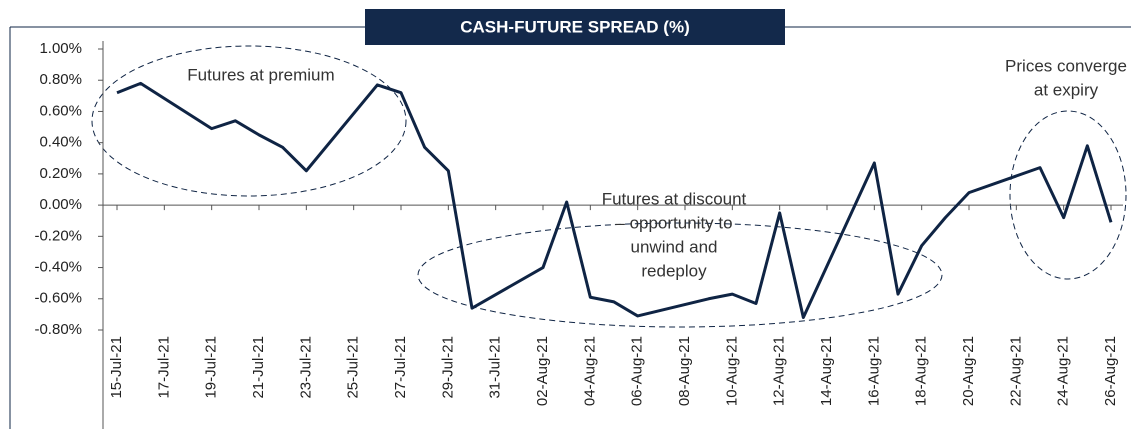  I want to click on x-tick-label: 29-Jul-21, so click(447, 367).